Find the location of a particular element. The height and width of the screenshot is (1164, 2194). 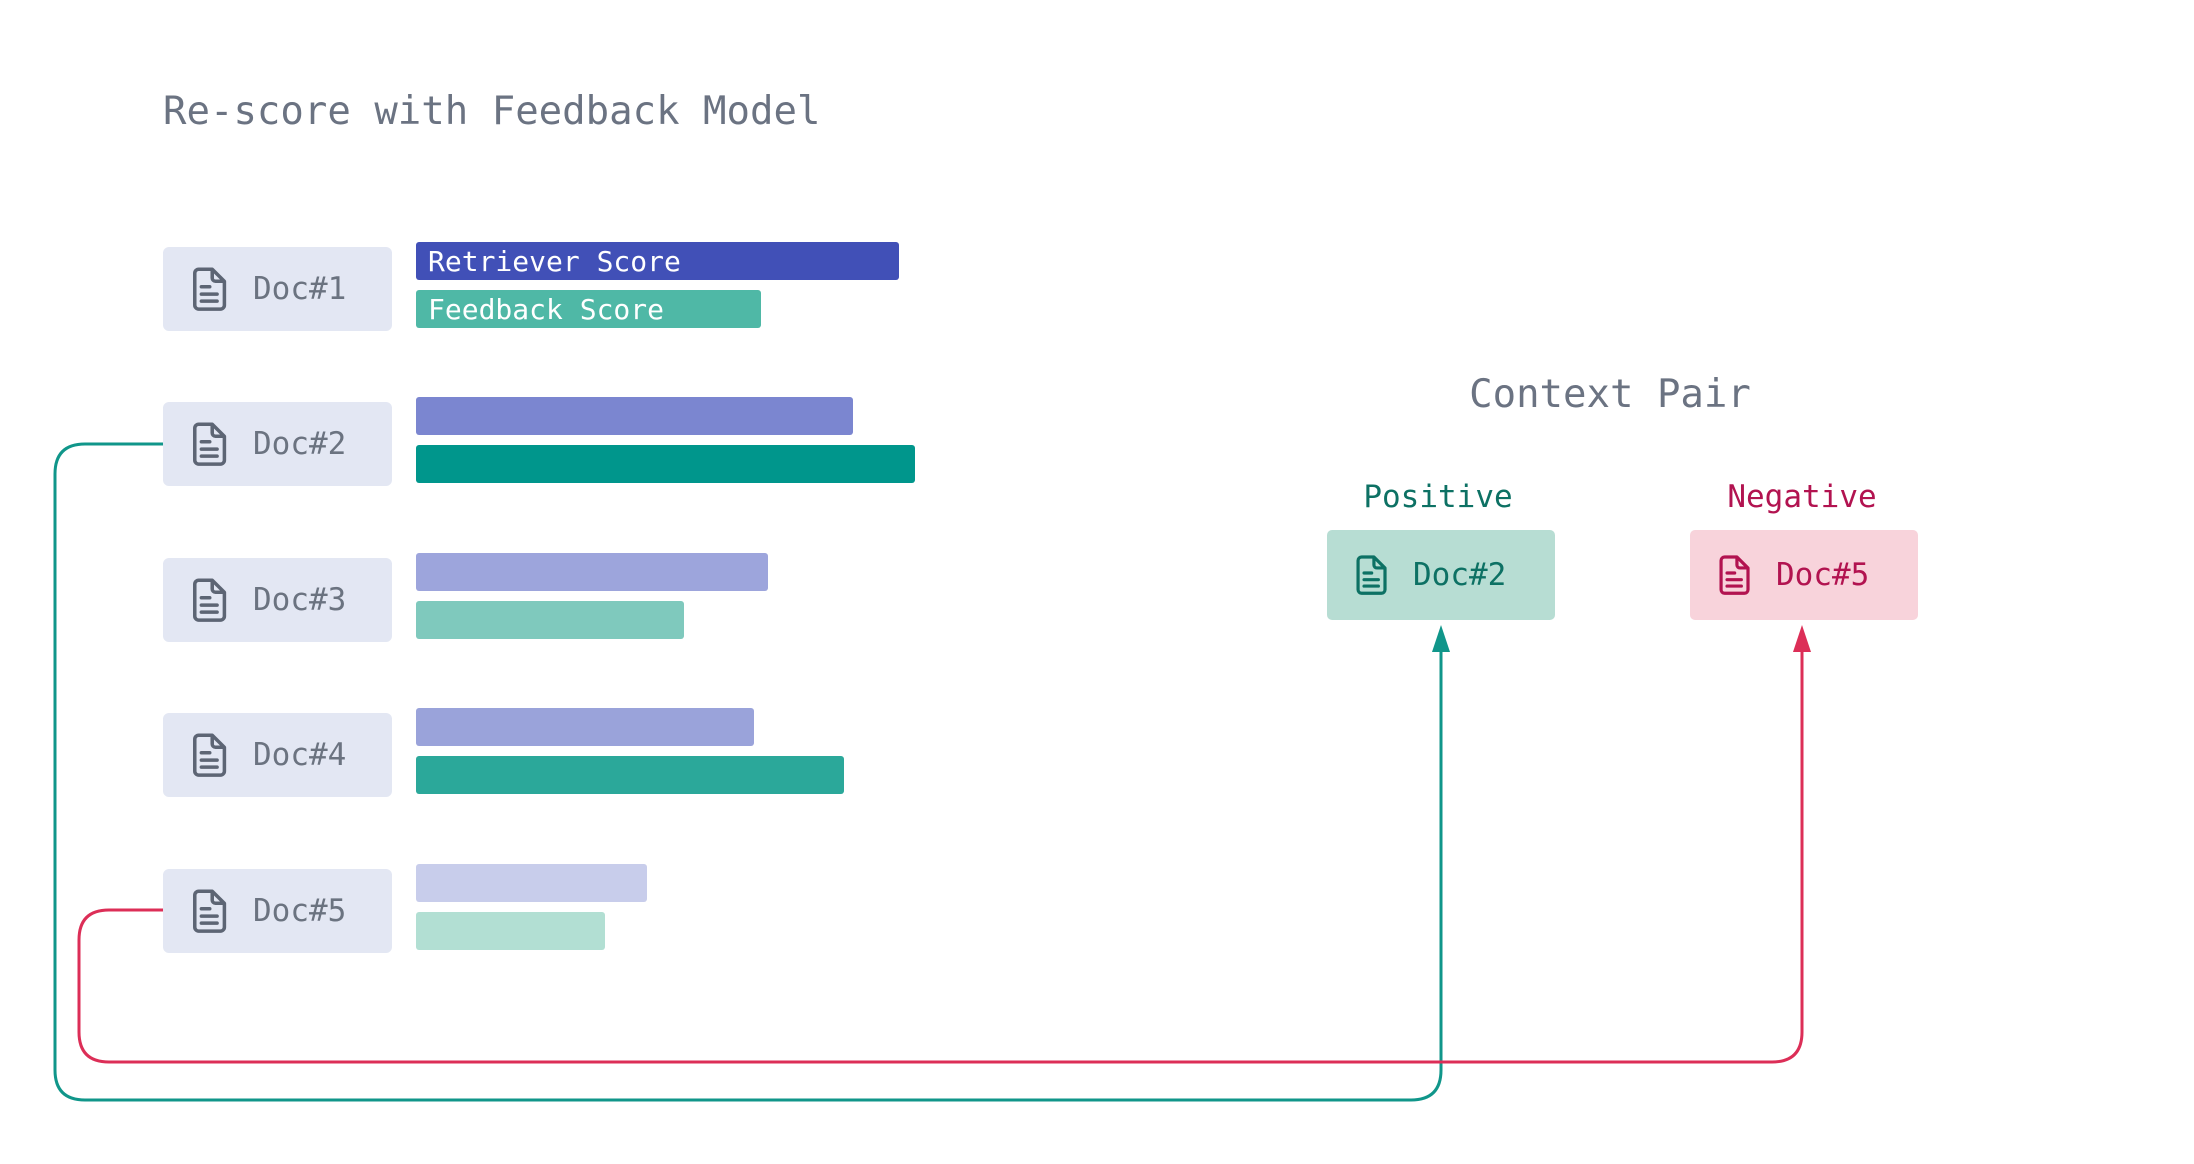

doc-card-1: Doc#1 is located at coordinates (277, 289).